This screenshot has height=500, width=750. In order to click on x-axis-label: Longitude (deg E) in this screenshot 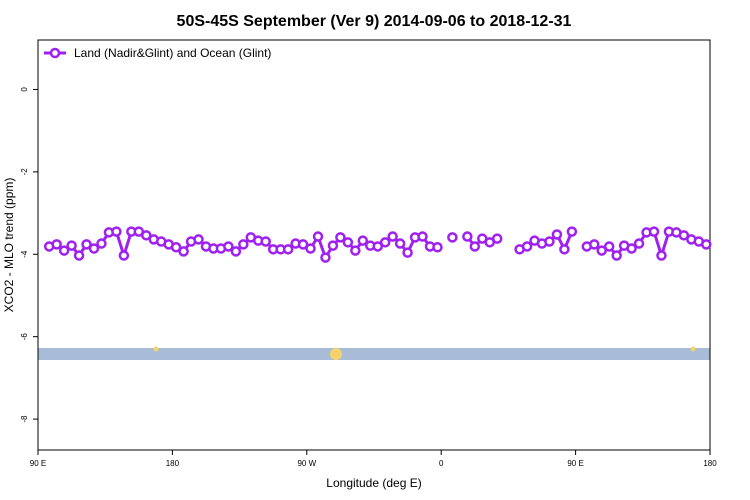, I will do `click(373, 483)`.